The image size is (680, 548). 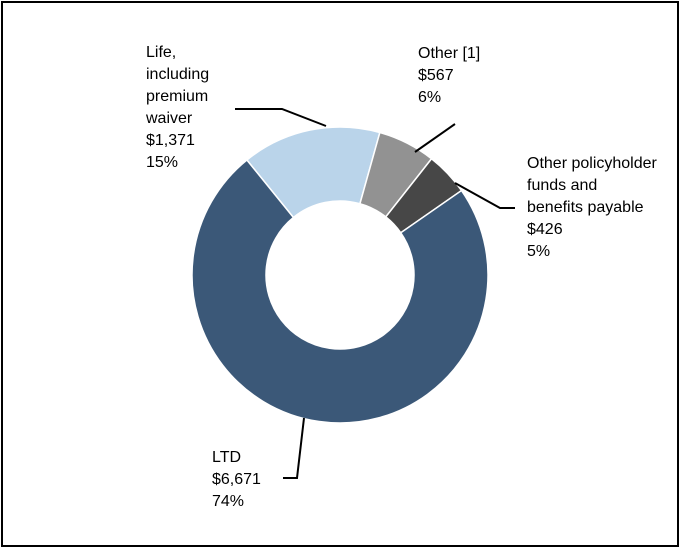 I want to click on label-name-line: Life,, so click(x=161, y=52).